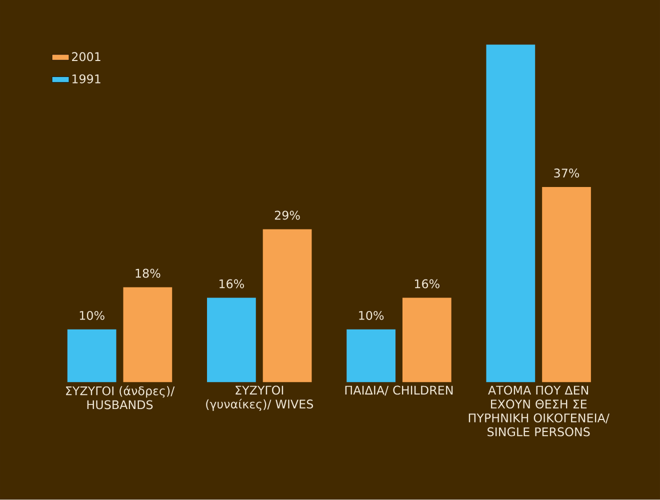  I want to click on legend-label: 2001, so click(86, 57).